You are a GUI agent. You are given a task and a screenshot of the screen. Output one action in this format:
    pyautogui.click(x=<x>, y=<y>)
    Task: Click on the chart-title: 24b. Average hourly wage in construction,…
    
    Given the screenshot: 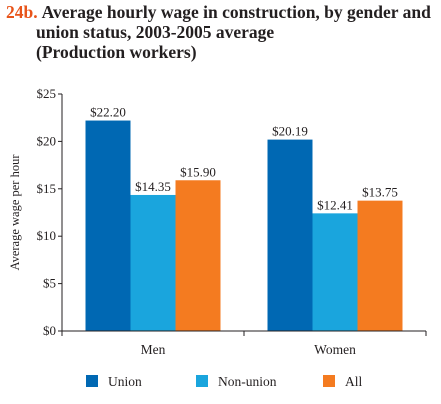 What is the action you would take?
    pyautogui.click(x=222, y=32)
    